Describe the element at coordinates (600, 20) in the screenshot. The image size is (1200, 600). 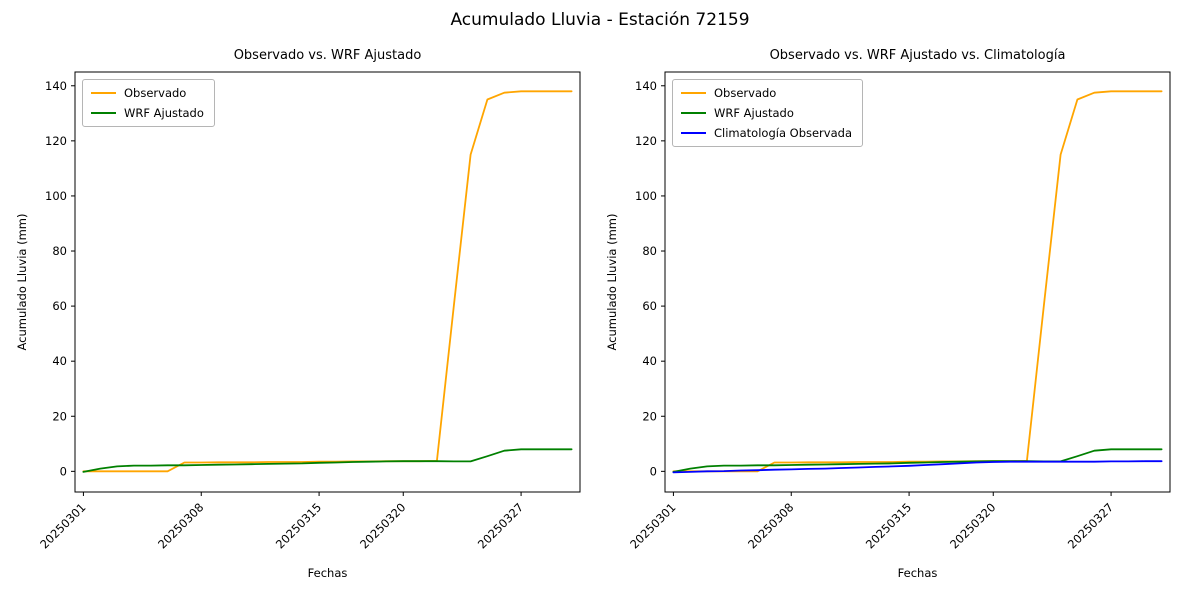
I see `figure-title: Acumulado Lluvia - Estación 72159` at that location.